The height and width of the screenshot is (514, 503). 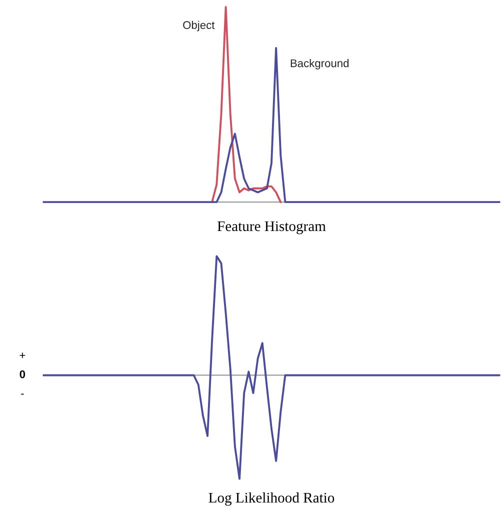 I want to click on x-axis-title: Feature Histogram, so click(x=271, y=227).